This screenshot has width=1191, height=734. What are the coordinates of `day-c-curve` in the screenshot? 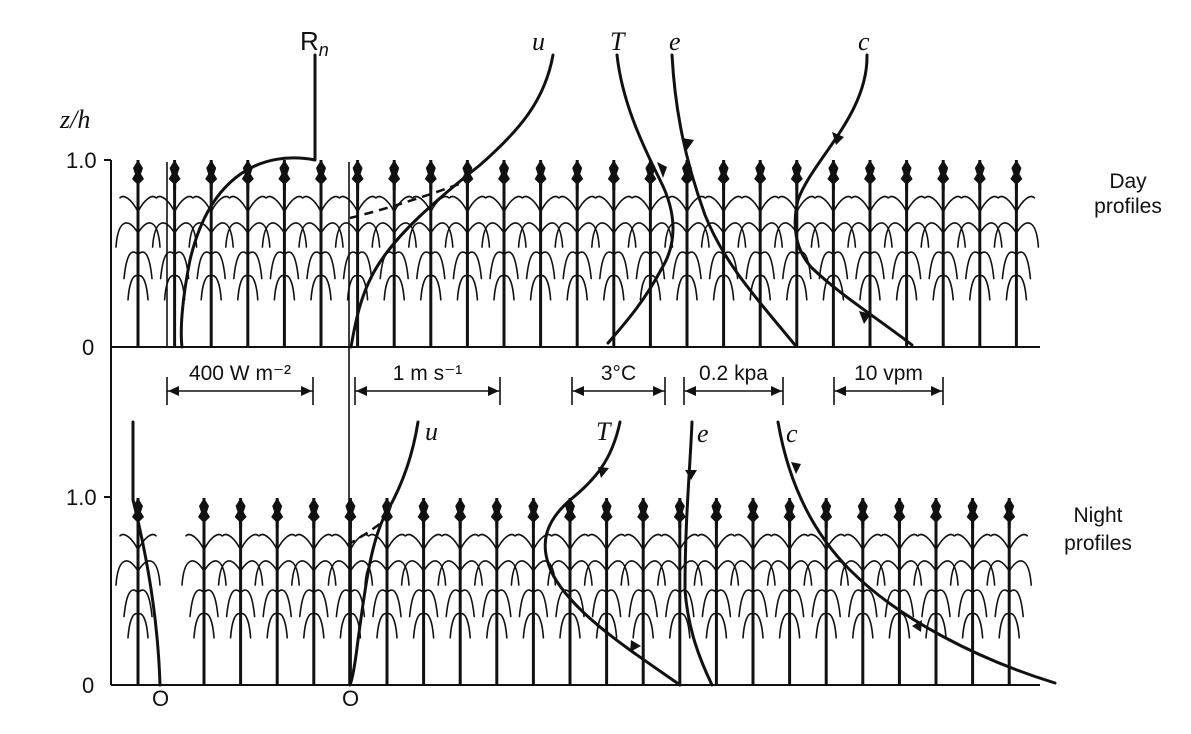 It's located at (853, 200).